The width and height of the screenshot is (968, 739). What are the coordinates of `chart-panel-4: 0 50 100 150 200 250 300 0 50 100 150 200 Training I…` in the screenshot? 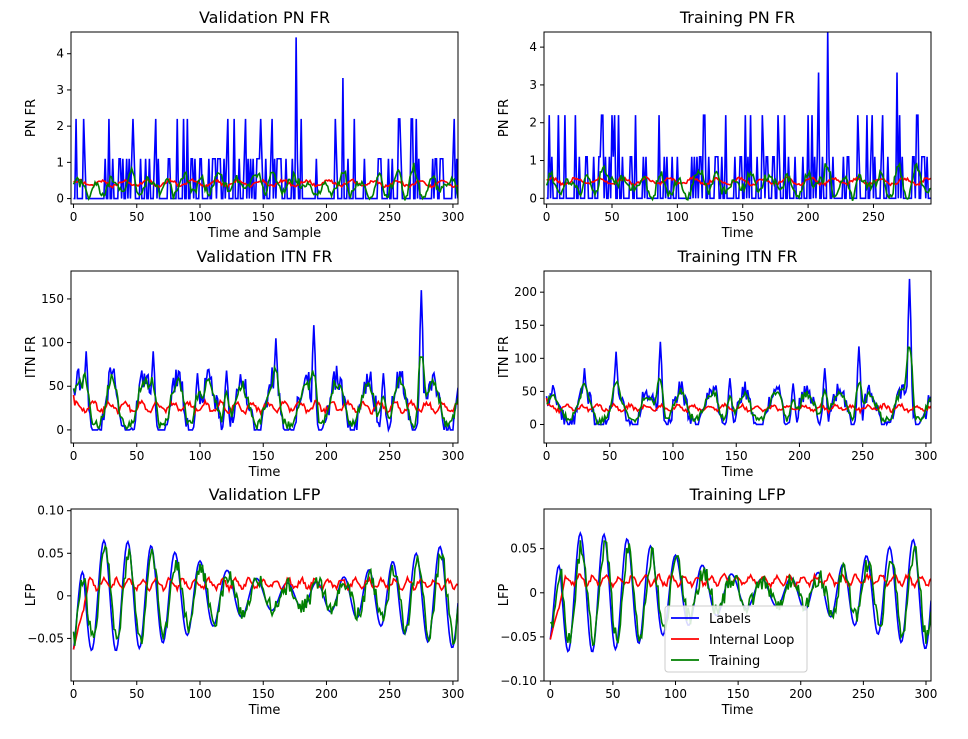 It's located at (717, 363).